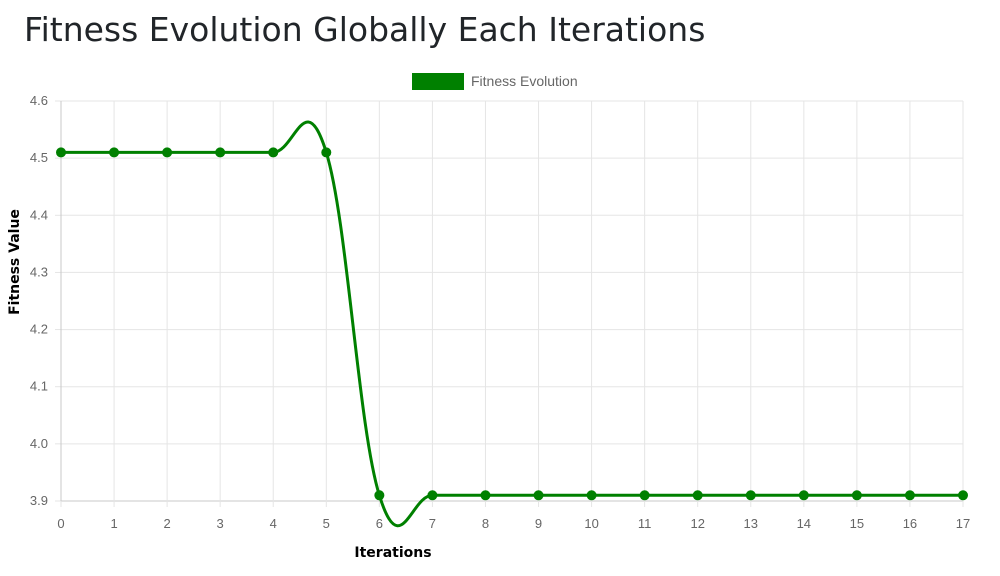 This screenshot has width=1000, height=576. Describe the element at coordinates (39, 386) in the screenshot. I see `y-tick-label: 4.1` at that location.